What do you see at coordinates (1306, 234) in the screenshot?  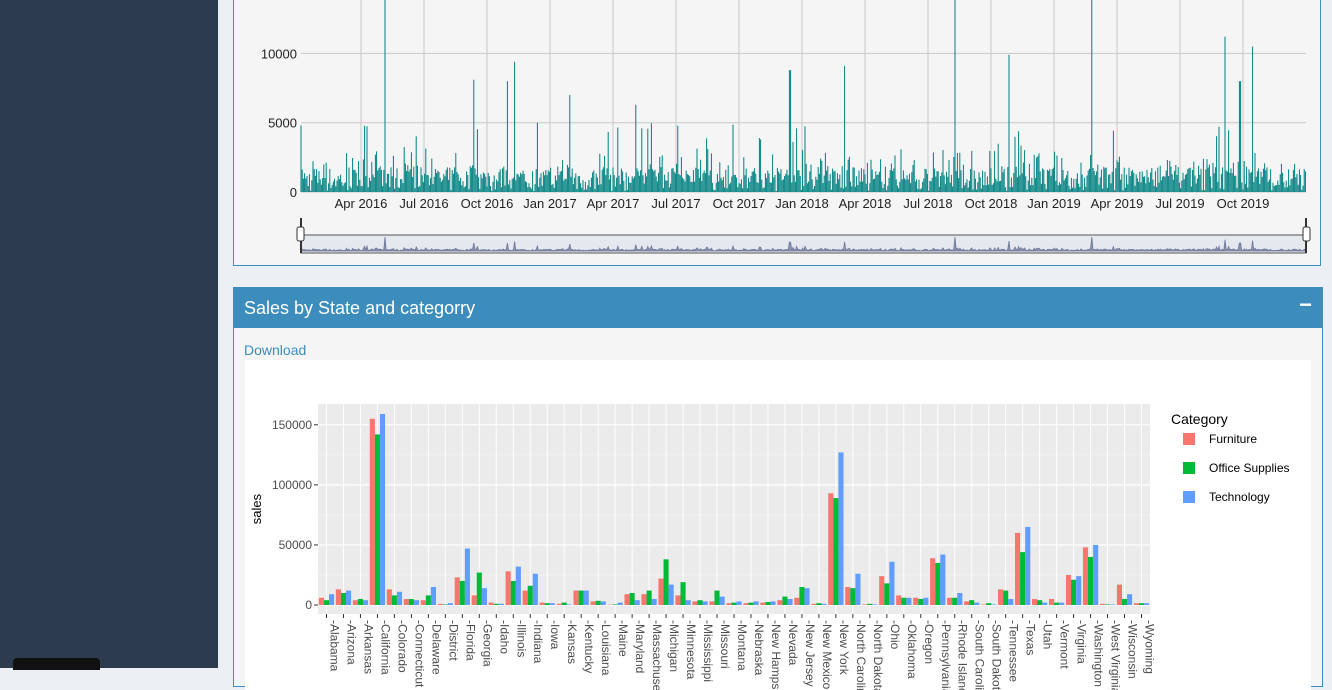 I see `range-slider-right-handle` at bounding box center [1306, 234].